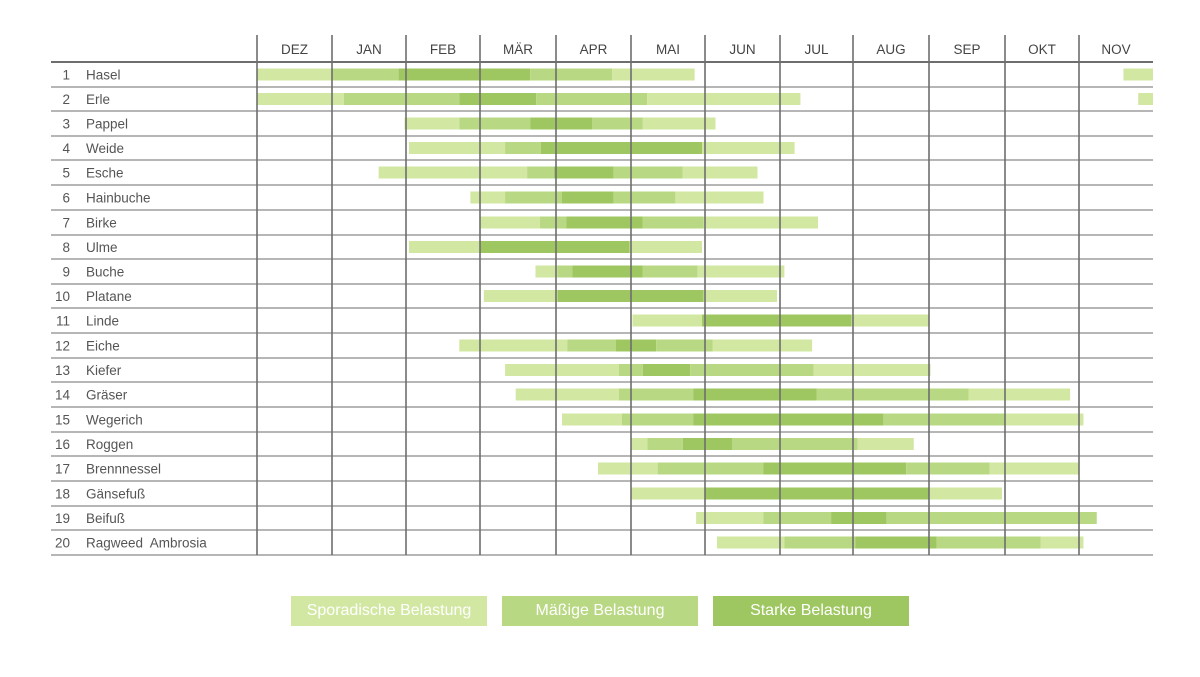 This screenshot has width=1200, height=677. I want to click on row-name: Weide, so click(105, 148).